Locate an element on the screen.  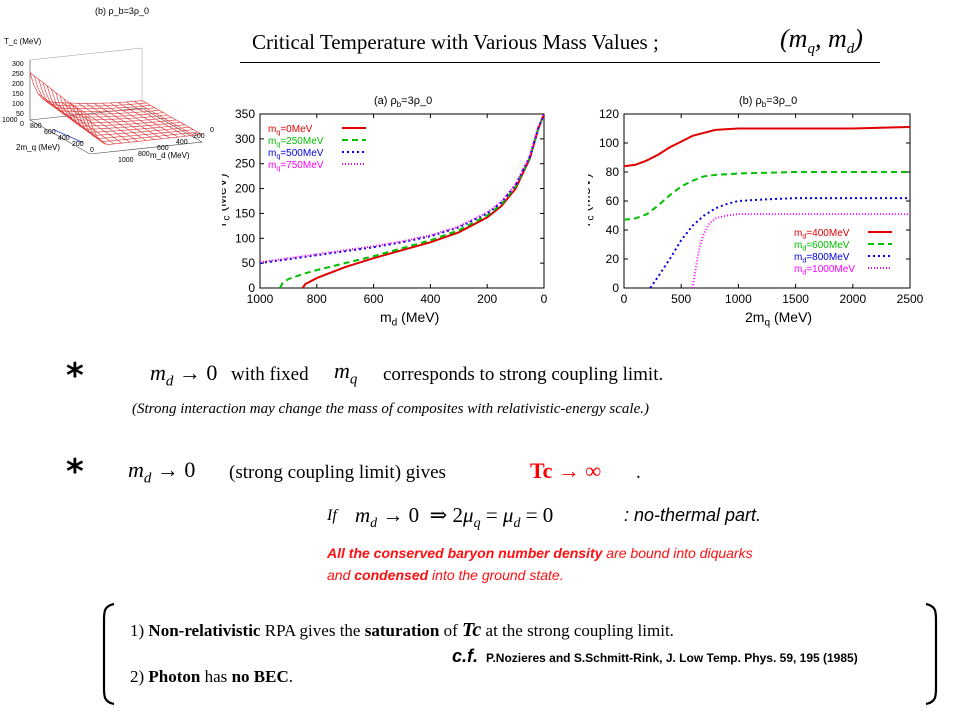
item1-tc: Tc is located at coordinates (472, 630).